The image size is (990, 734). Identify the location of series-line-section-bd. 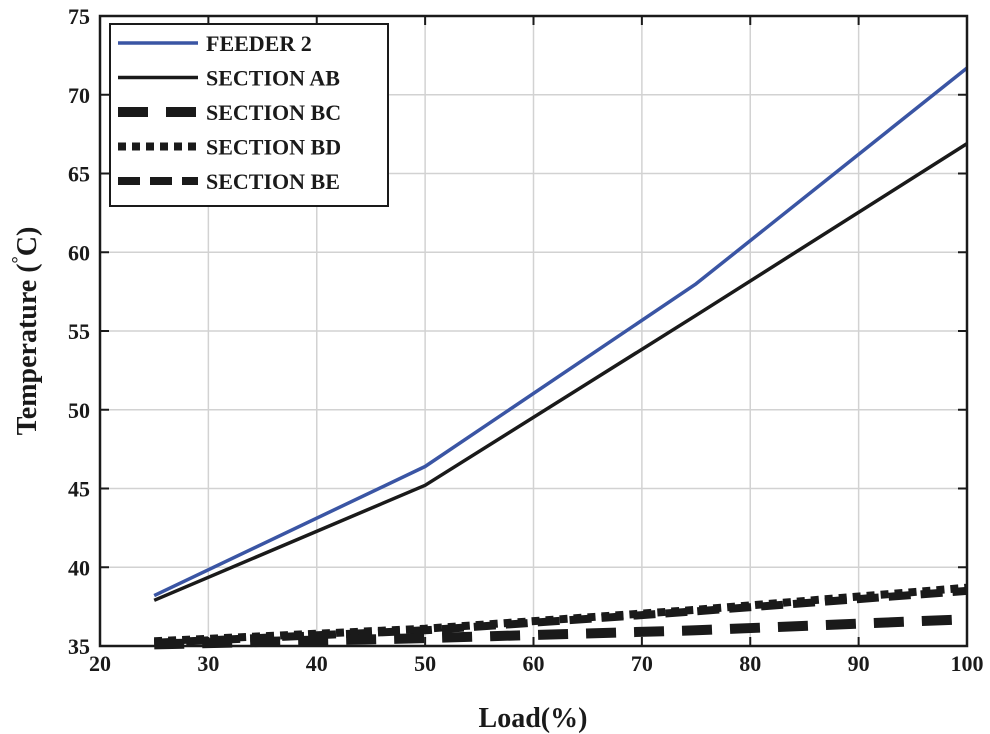
(561, 614).